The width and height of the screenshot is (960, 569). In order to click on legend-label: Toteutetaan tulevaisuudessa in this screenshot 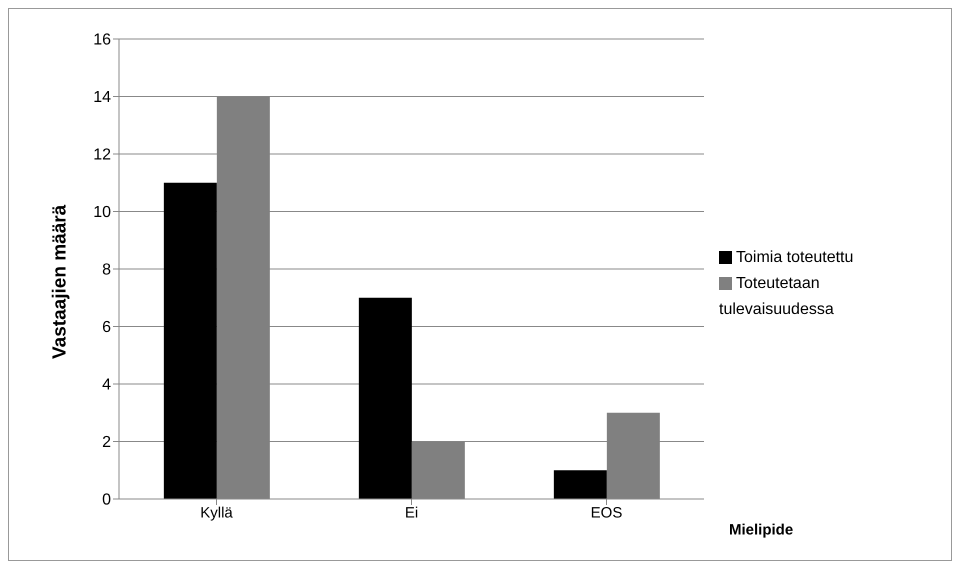, I will do `click(776, 296)`.